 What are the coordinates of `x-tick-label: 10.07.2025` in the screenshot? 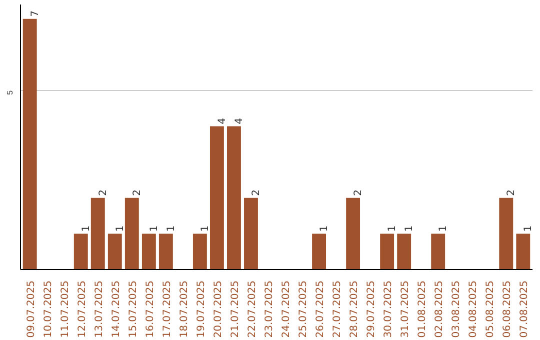 It's located at (48, 309).